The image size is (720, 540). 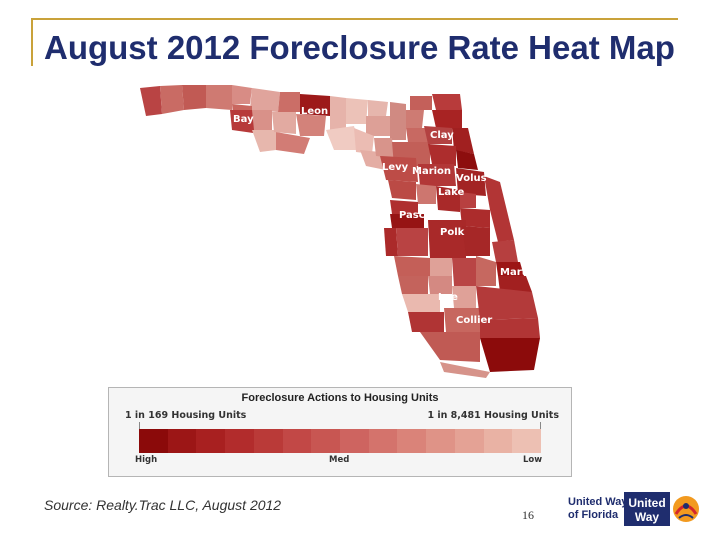 I want to click on county-bay, so click(x=245, y=122).